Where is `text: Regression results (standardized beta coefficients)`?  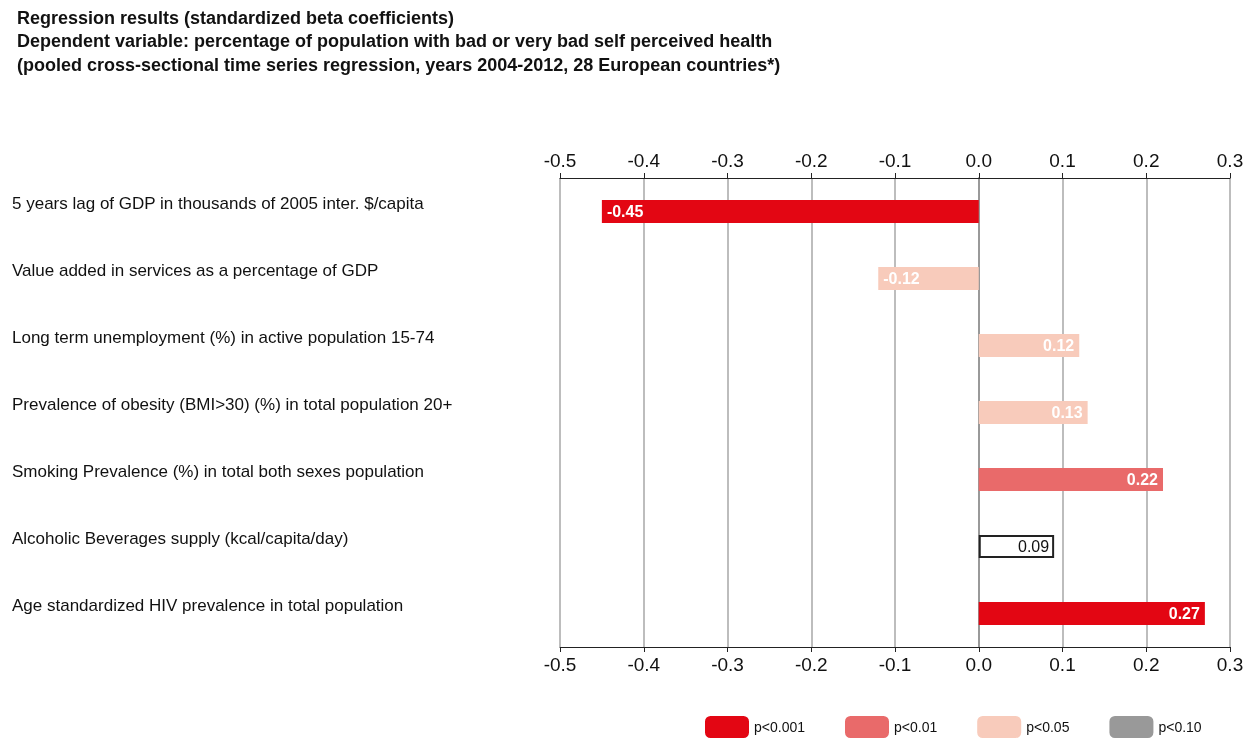
text: Regression results (standardized beta coefficients) is located at coordinates (236, 18).